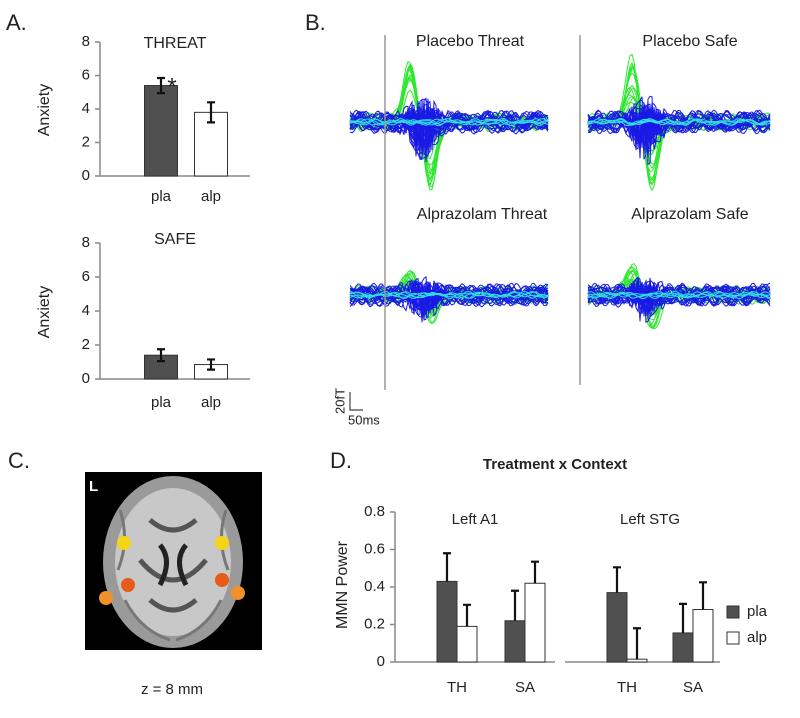  Describe the element at coordinates (171, 86) in the screenshot. I see `annotation: *` at that location.